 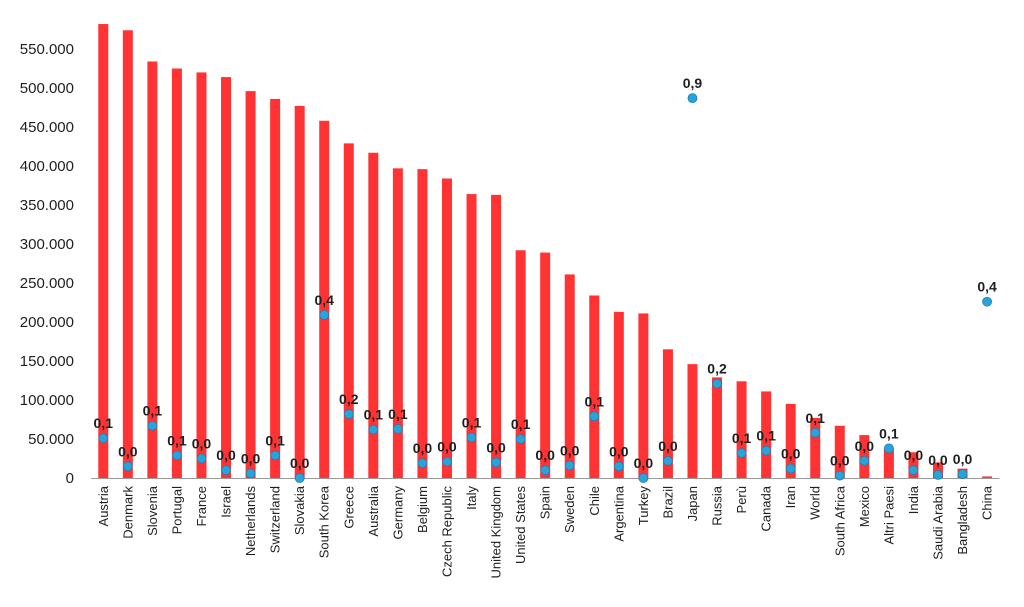 What do you see at coordinates (962, 520) in the screenshot?
I see `x-tick-label: Bangladesh` at bounding box center [962, 520].